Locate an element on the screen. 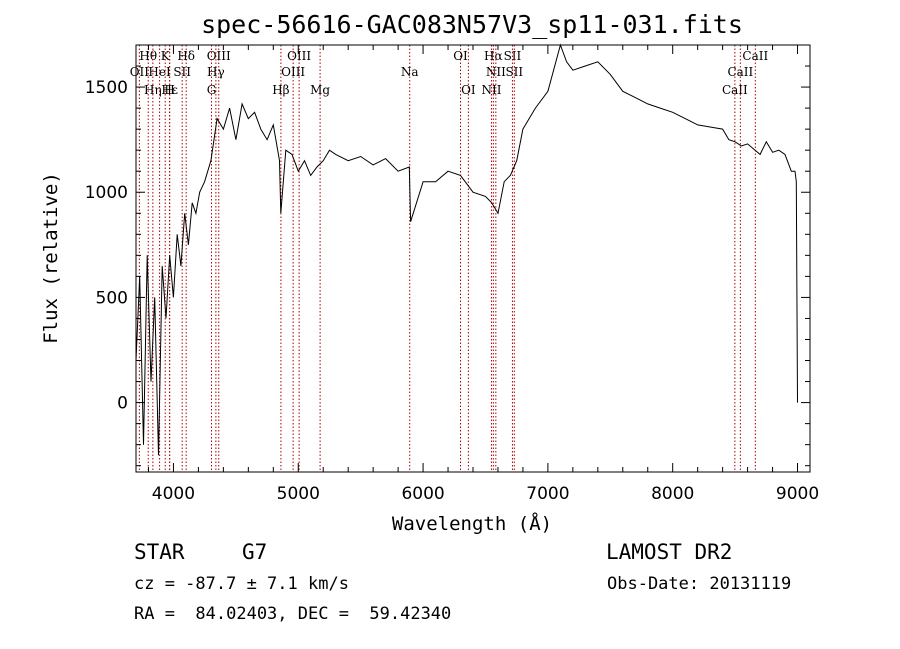  spectral-line-label: Hε is located at coordinates (169, 90).